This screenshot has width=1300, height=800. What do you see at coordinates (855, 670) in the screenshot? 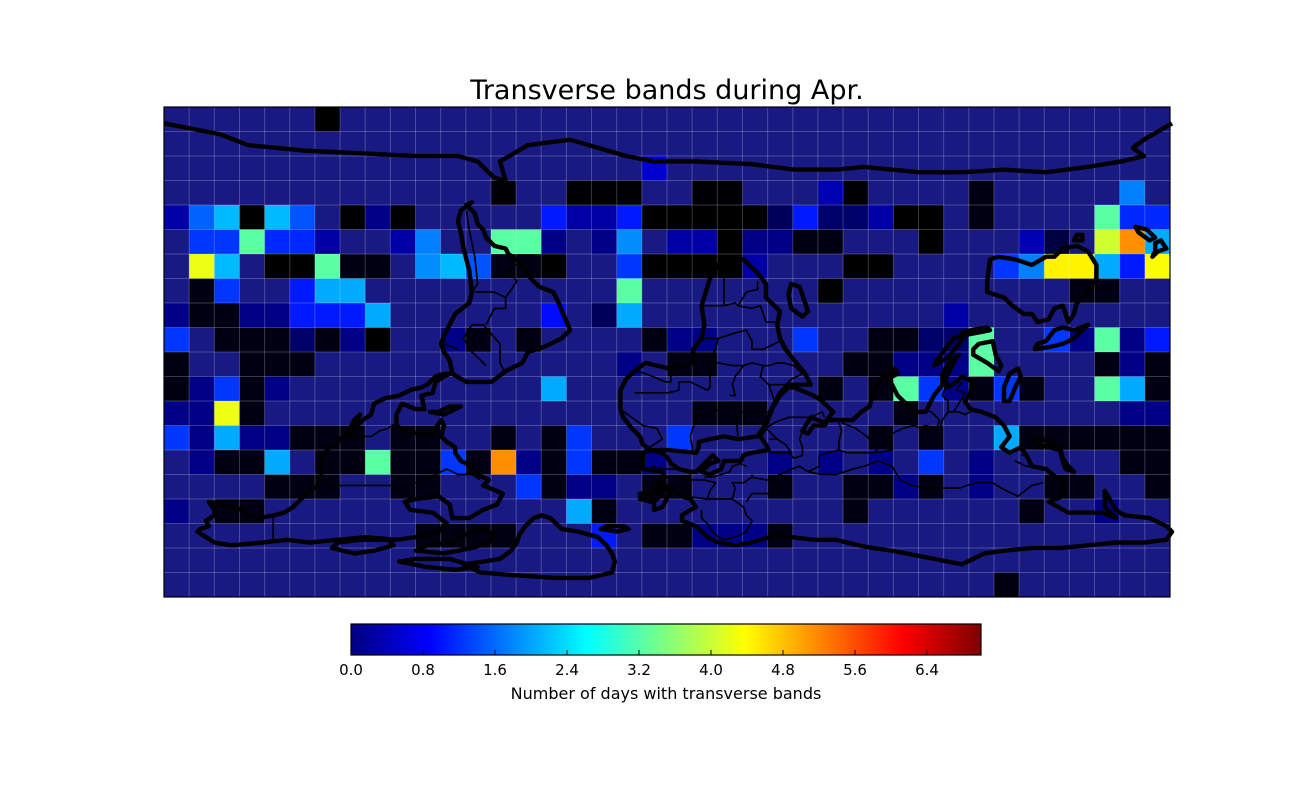
I see `colorbar-tick-label: 5.6` at bounding box center [855, 670].